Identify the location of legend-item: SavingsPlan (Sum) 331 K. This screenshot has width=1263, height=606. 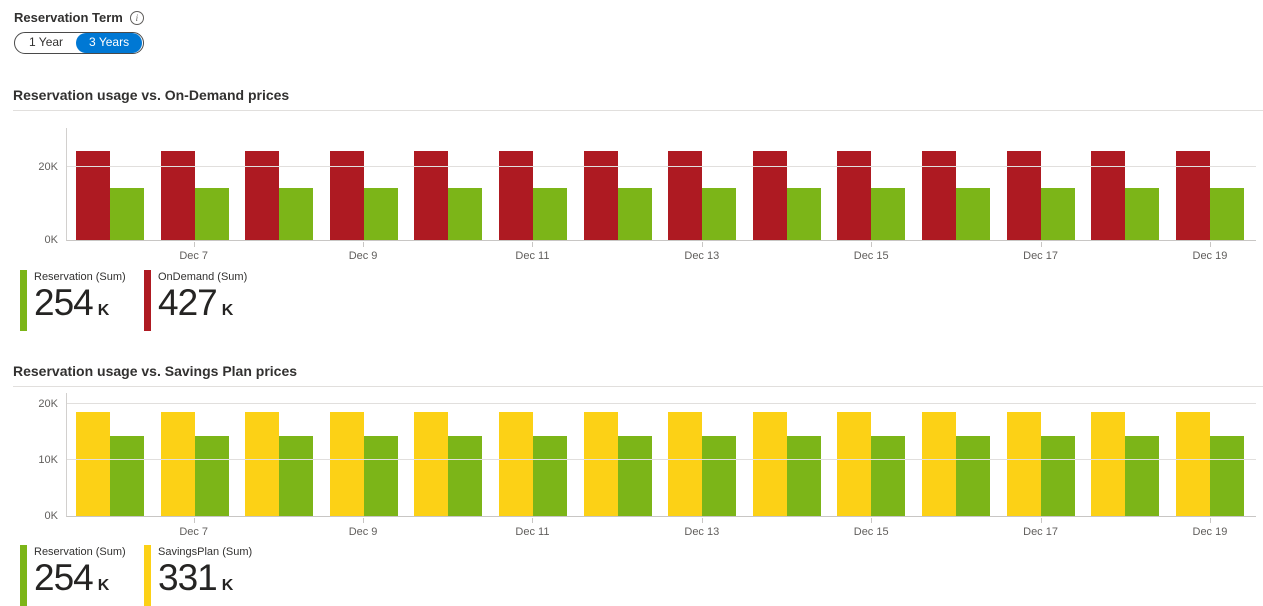
(206, 575).